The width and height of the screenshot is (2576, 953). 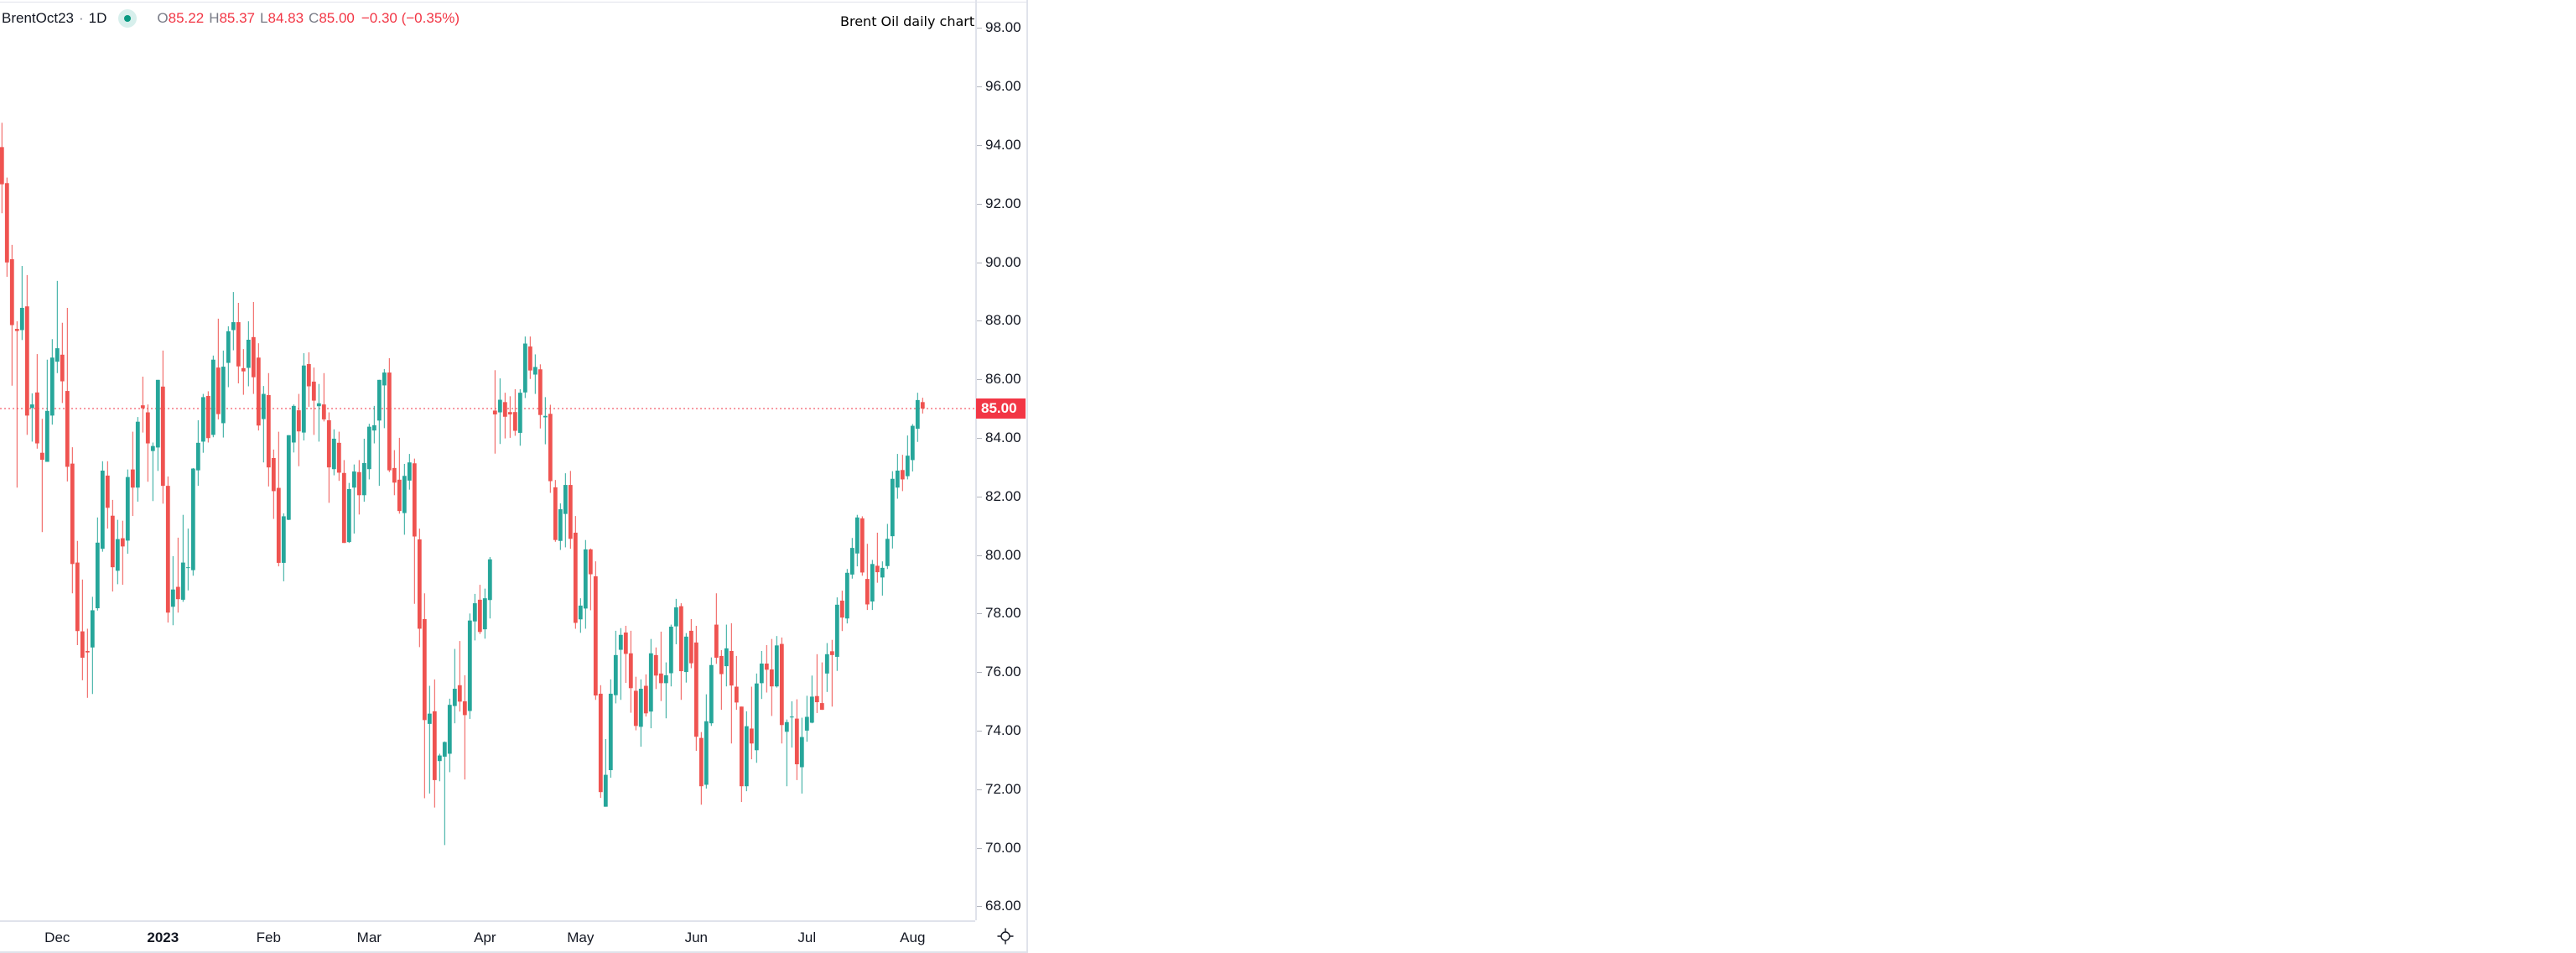 I want to click on interval-label: 1D, so click(x=97, y=18).